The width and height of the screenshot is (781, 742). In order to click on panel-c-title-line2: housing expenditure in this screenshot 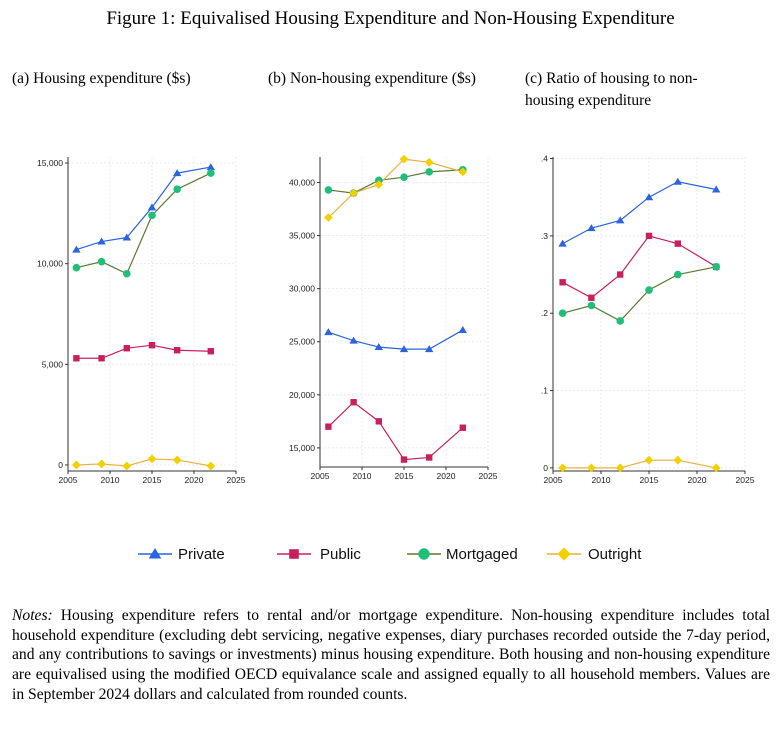, I will do `click(588, 100)`.